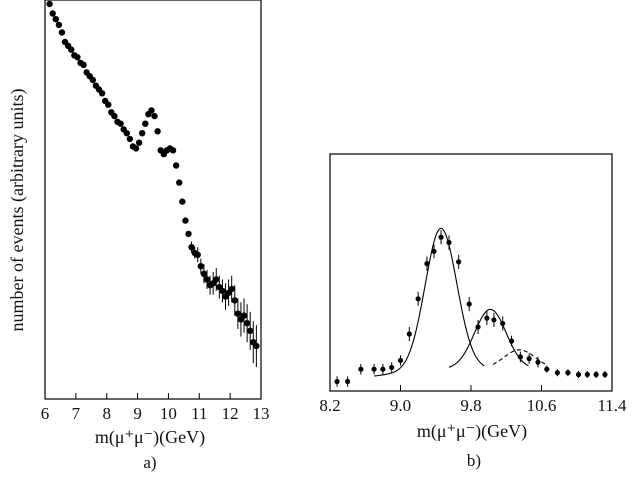 The height and width of the screenshot is (480, 633). What do you see at coordinates (329, 405) in the screenshot?
I see `panel-b-x-tick-label: 8.2` at bounding box center [329, 405].